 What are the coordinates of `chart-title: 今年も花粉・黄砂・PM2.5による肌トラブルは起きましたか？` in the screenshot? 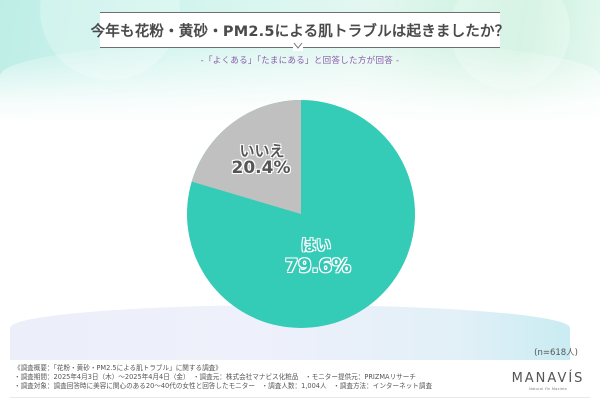 It's located at (300, 31).